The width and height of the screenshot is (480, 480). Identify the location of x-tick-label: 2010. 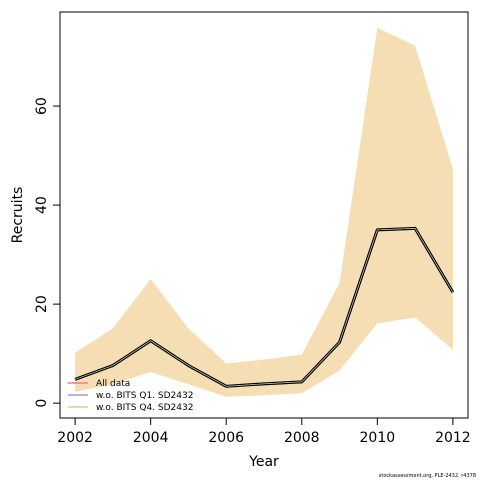
(378, 438).